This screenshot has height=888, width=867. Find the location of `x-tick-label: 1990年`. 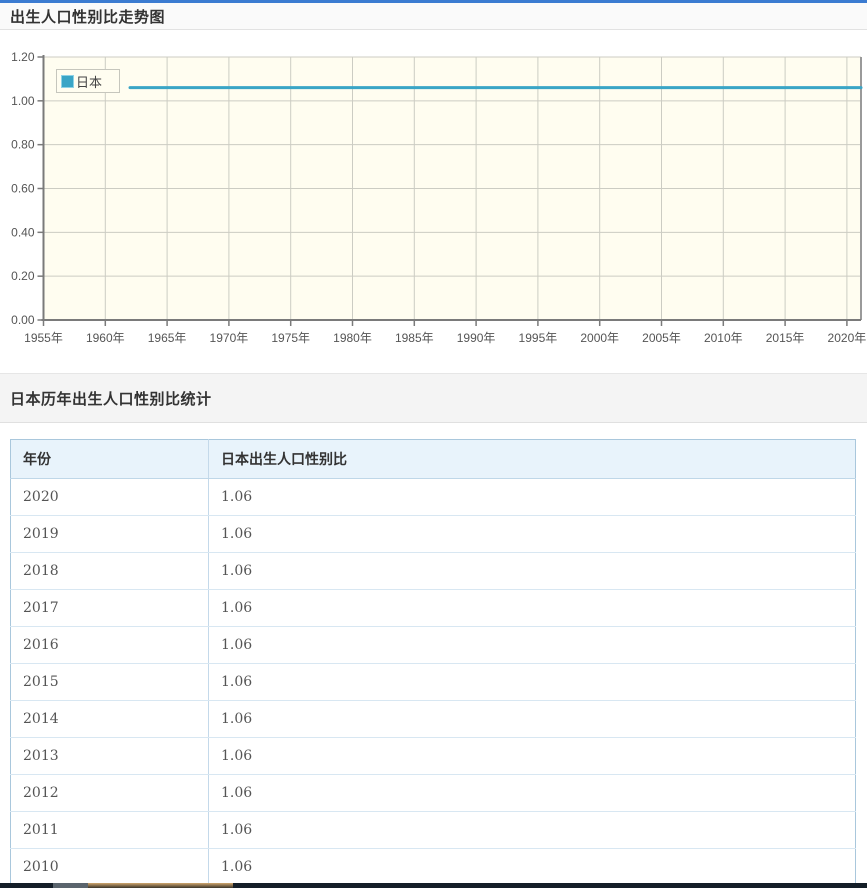

x-tick-label: 1990年 is located at coordinates (476, 338).